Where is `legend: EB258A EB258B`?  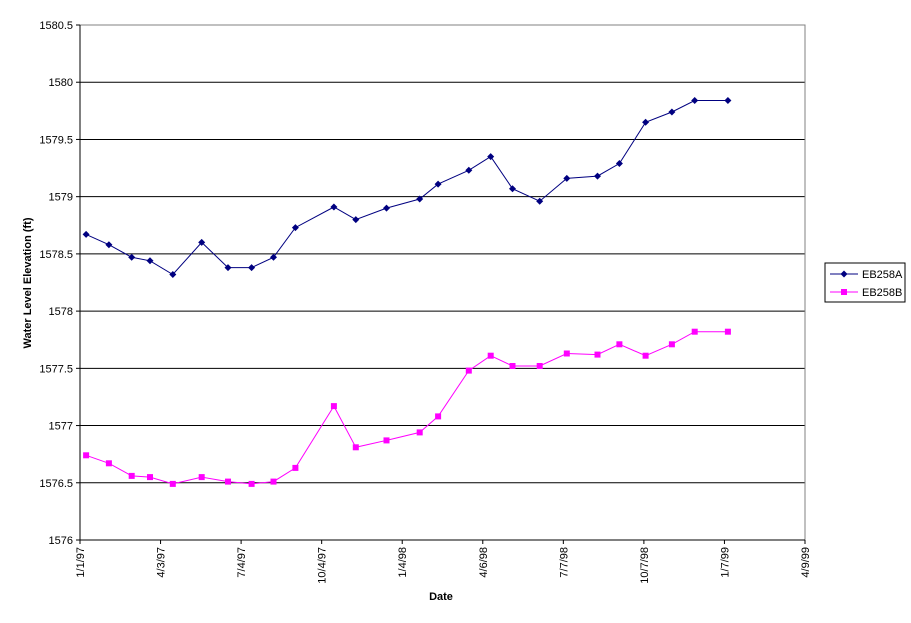 legend: EB258A EB258B is located at coordinates (865, 282).